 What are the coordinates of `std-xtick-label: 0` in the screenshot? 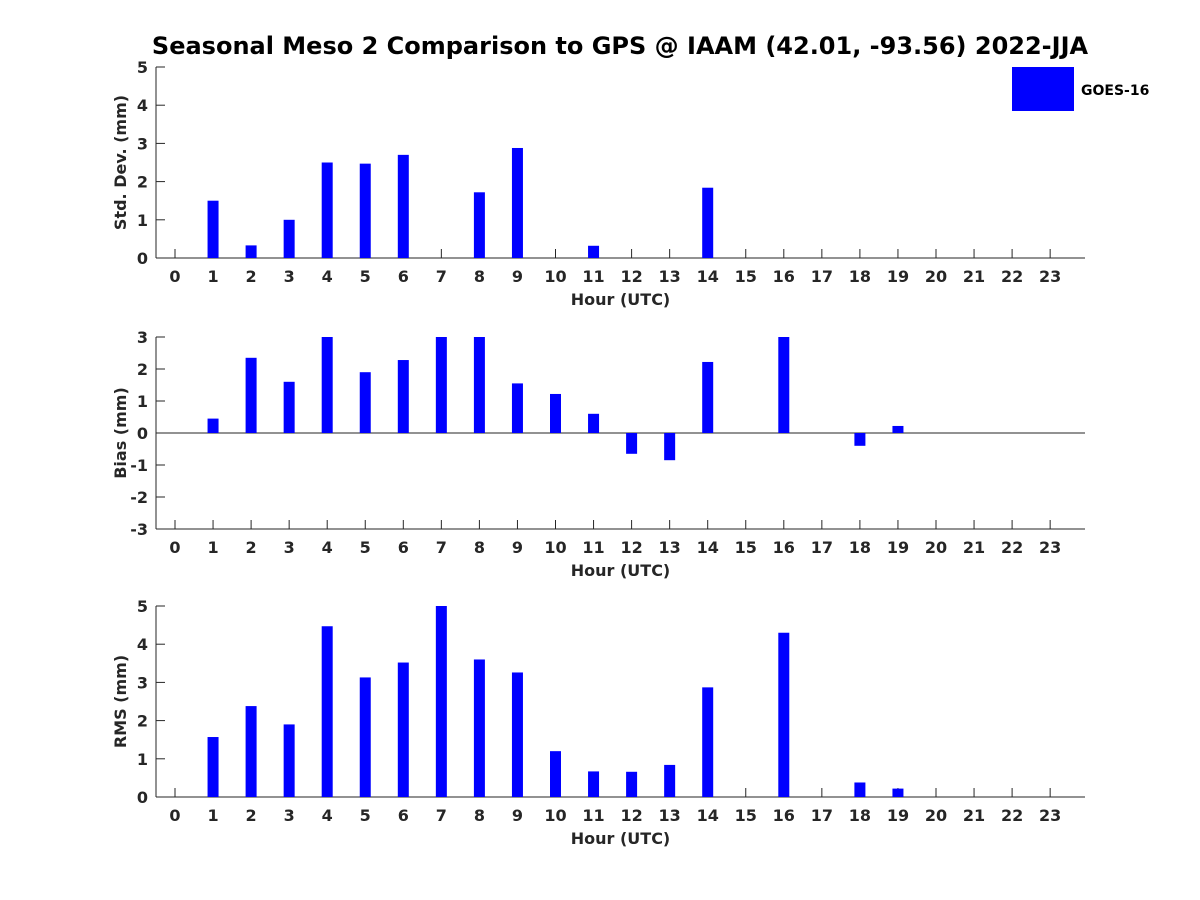 It's located at (174, 276).